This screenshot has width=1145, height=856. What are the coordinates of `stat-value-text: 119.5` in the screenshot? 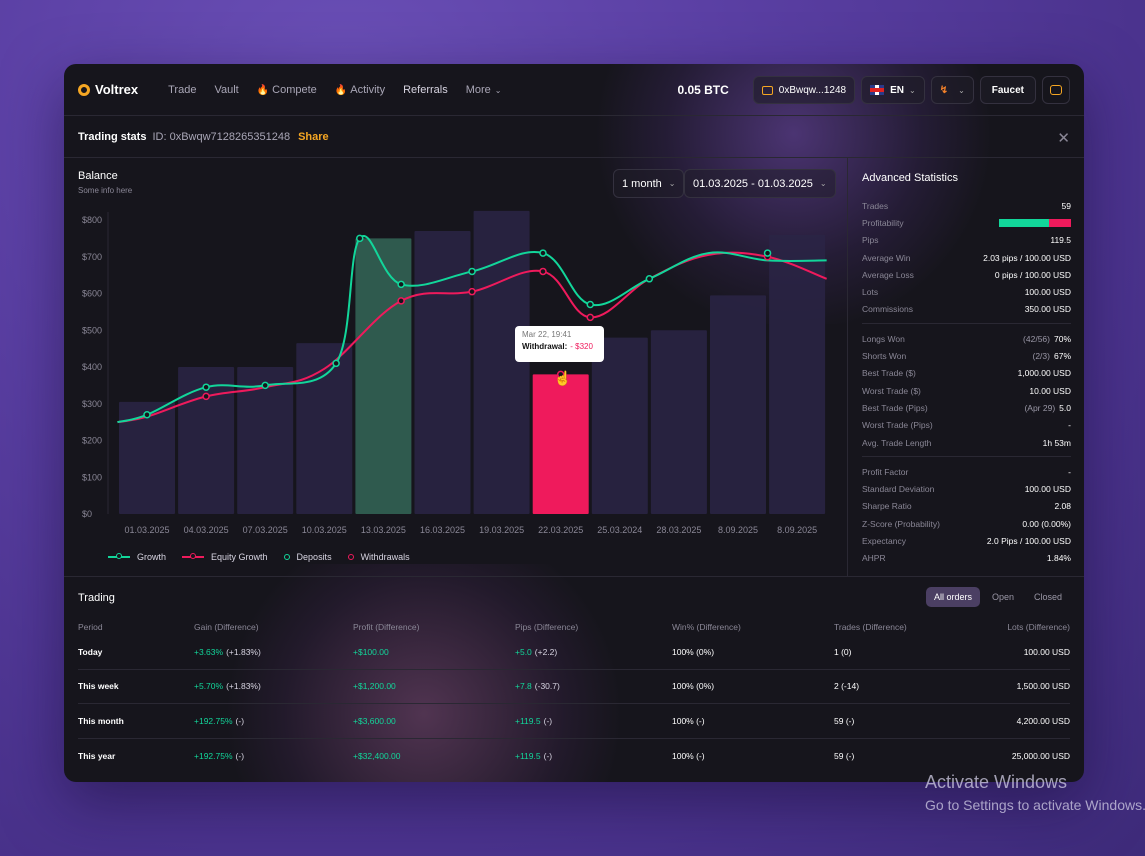 It's located at (1060, 240).